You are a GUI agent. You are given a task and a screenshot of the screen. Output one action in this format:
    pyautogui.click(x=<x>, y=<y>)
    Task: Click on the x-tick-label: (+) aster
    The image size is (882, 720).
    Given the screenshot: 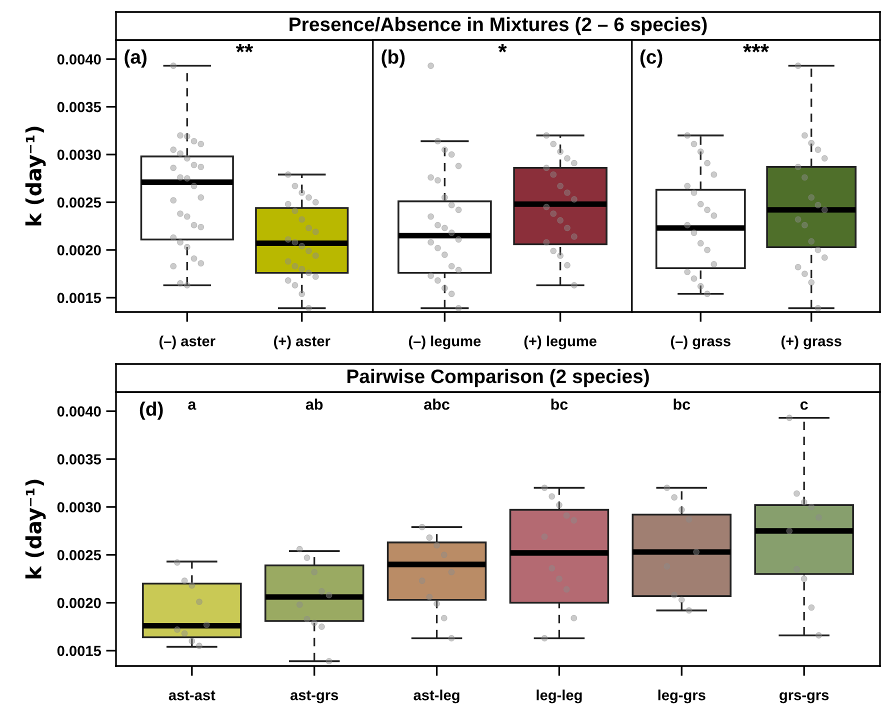 What is the action you would take?
    pyautogui.click(x=302, y=343)
    